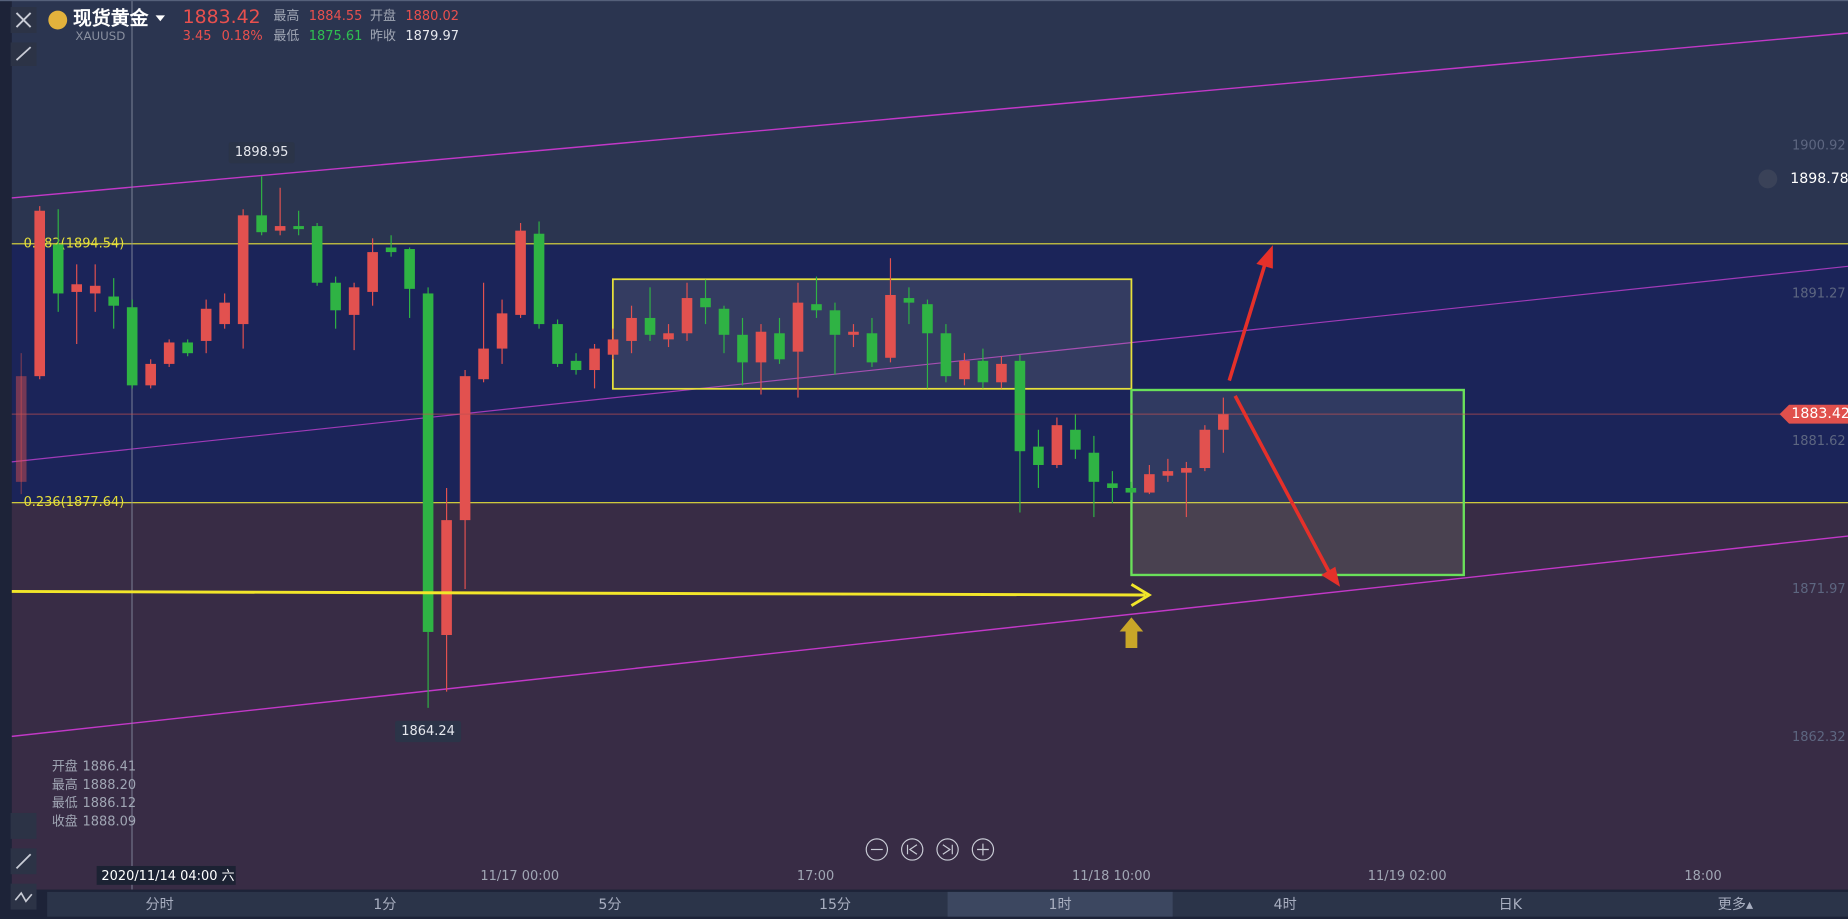  Describe the element at coordinates (912, 849) in the screenshot. I see `prev` at that location.